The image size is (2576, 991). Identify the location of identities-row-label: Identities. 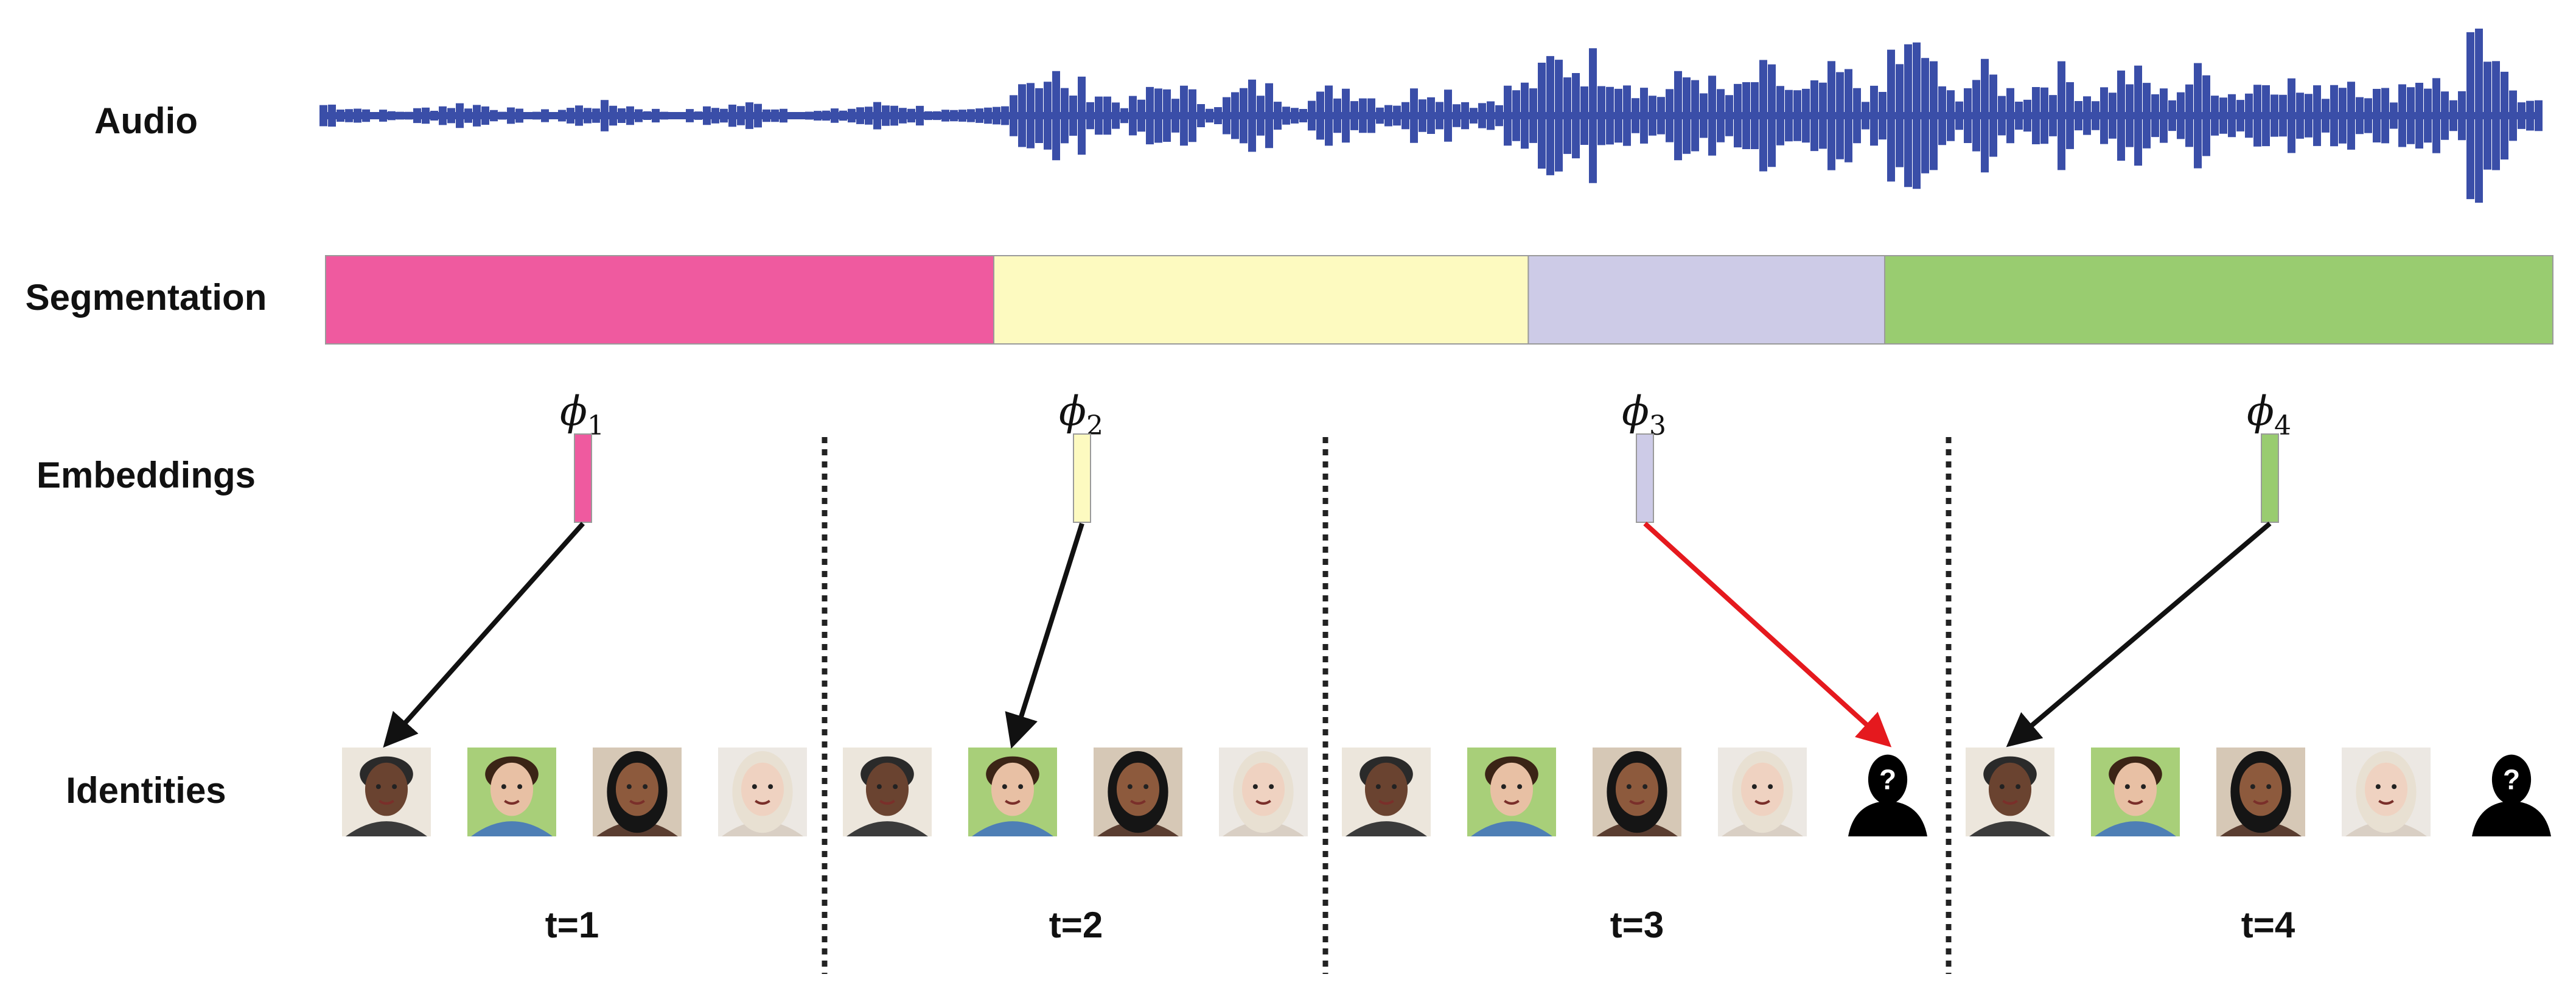
(146, 790).